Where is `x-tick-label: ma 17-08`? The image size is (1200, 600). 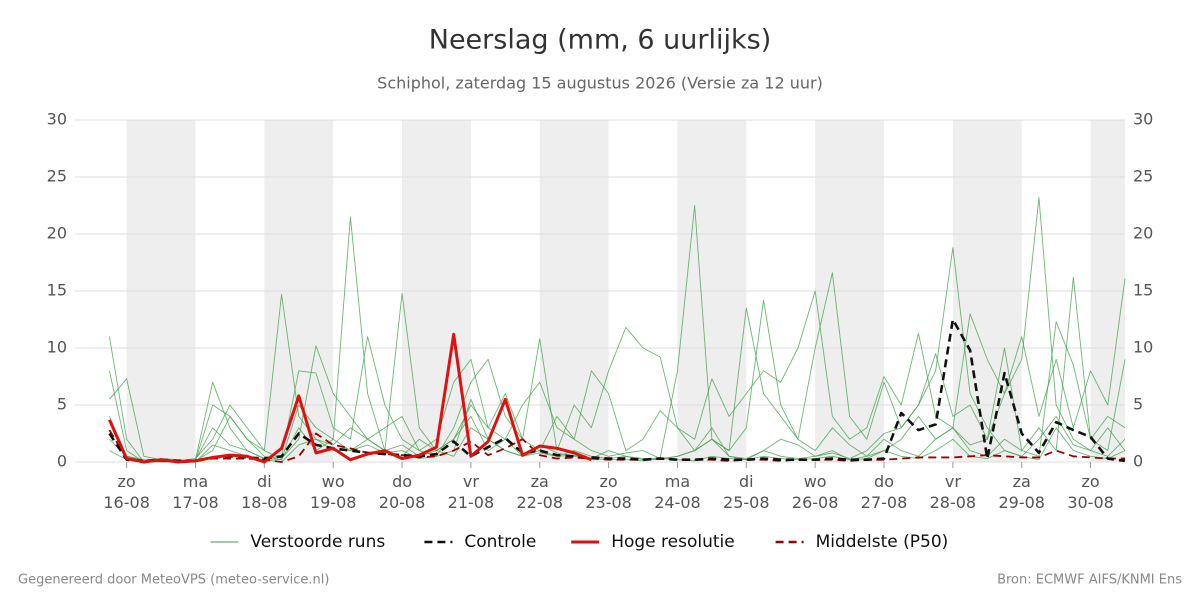
x-tick-label: ma 17-08 is located at coordinates (195, 492).